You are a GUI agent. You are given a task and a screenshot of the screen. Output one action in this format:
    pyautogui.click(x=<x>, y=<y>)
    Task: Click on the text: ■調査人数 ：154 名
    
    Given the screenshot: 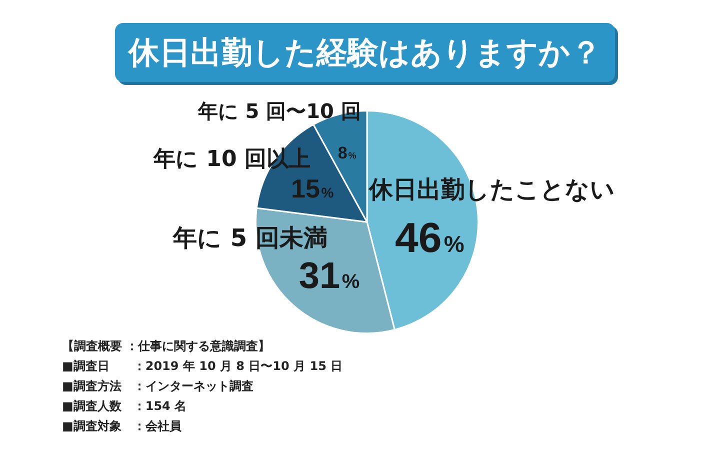 What is the action you would take?
    pyautogui.click(x=125, y=406)
    